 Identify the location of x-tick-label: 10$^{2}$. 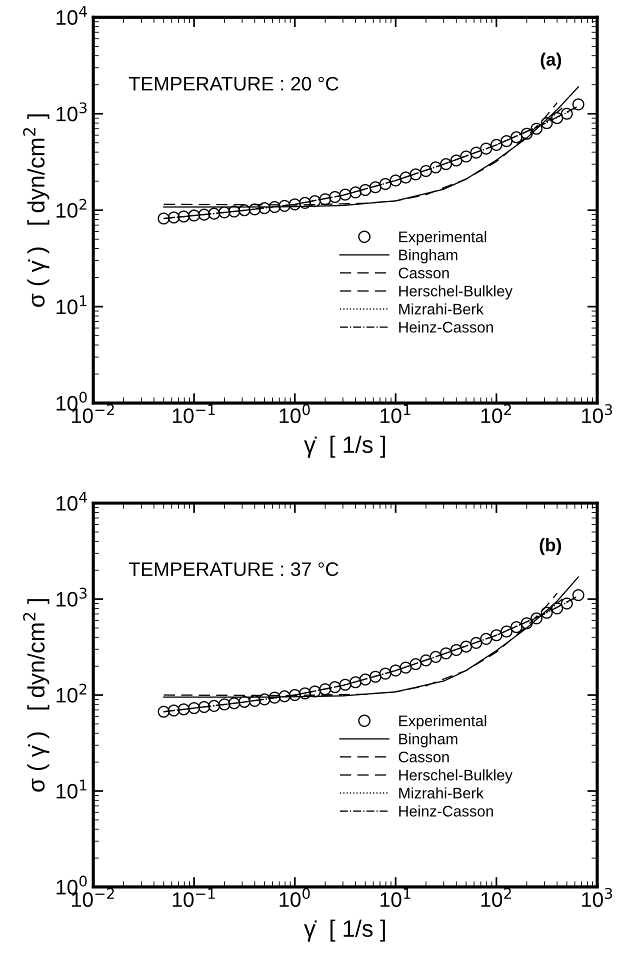
(496, 414).